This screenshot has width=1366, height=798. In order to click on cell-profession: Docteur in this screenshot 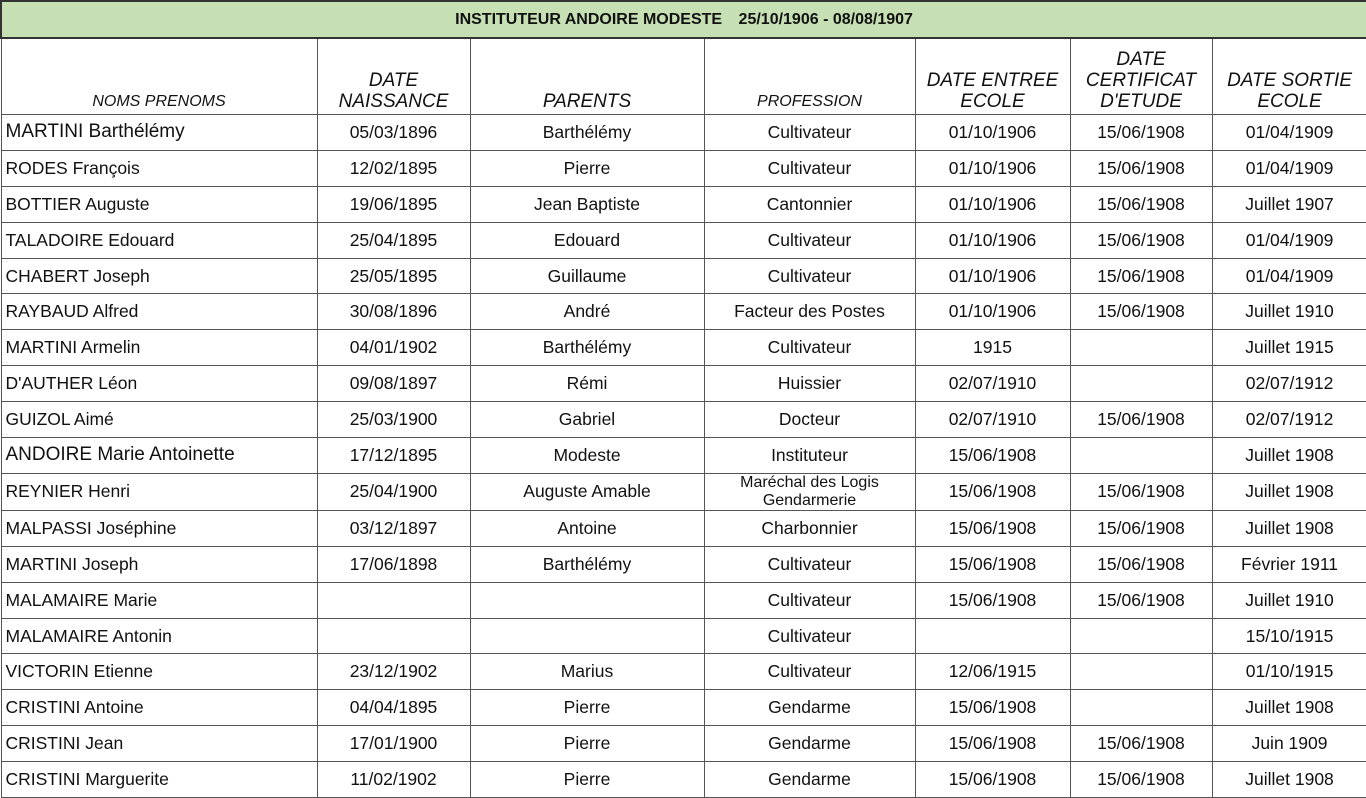, I will do `click(809, 420)`.